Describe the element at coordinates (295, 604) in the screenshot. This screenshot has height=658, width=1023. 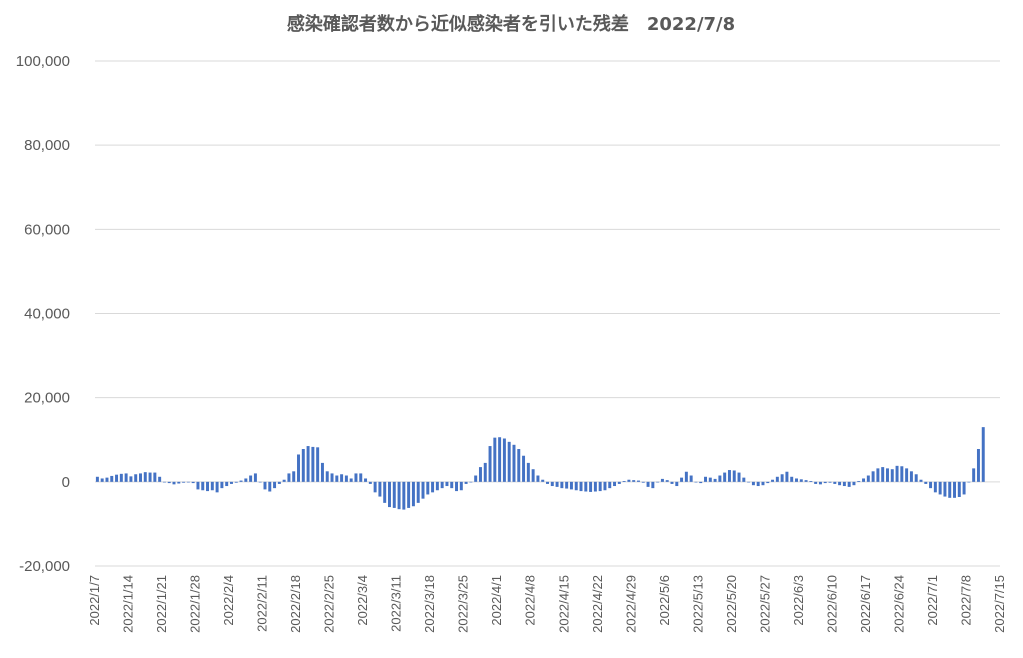
I see `x-tick-label: 2022/2/18` at that location.